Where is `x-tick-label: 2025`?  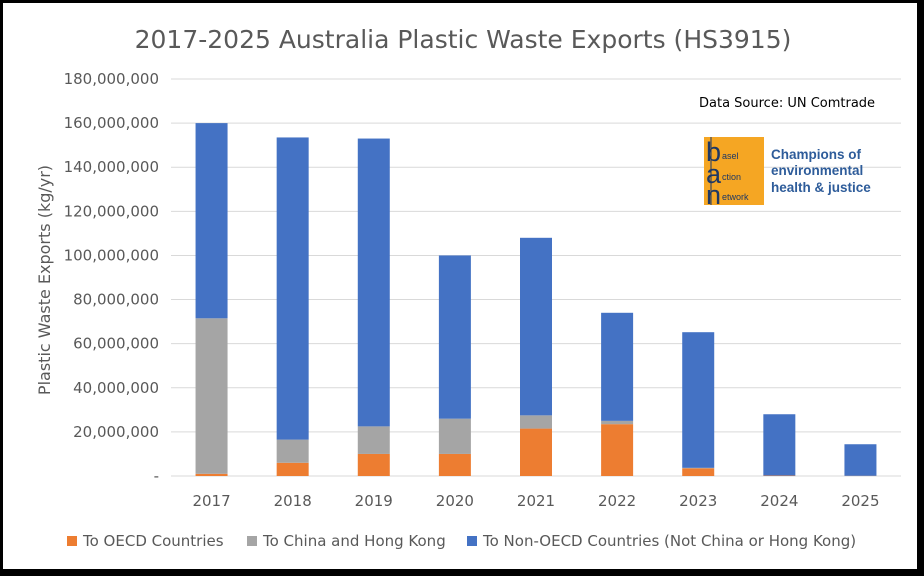
x-tick-label: 2025 is located at coordinates (860, 501).